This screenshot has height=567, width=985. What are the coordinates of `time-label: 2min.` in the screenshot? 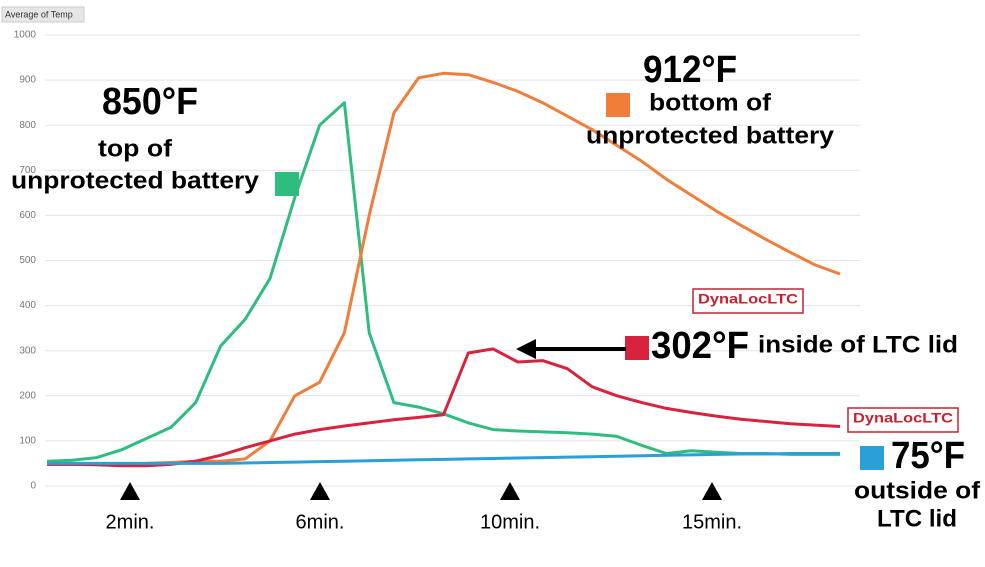 It's located at (130, 522).